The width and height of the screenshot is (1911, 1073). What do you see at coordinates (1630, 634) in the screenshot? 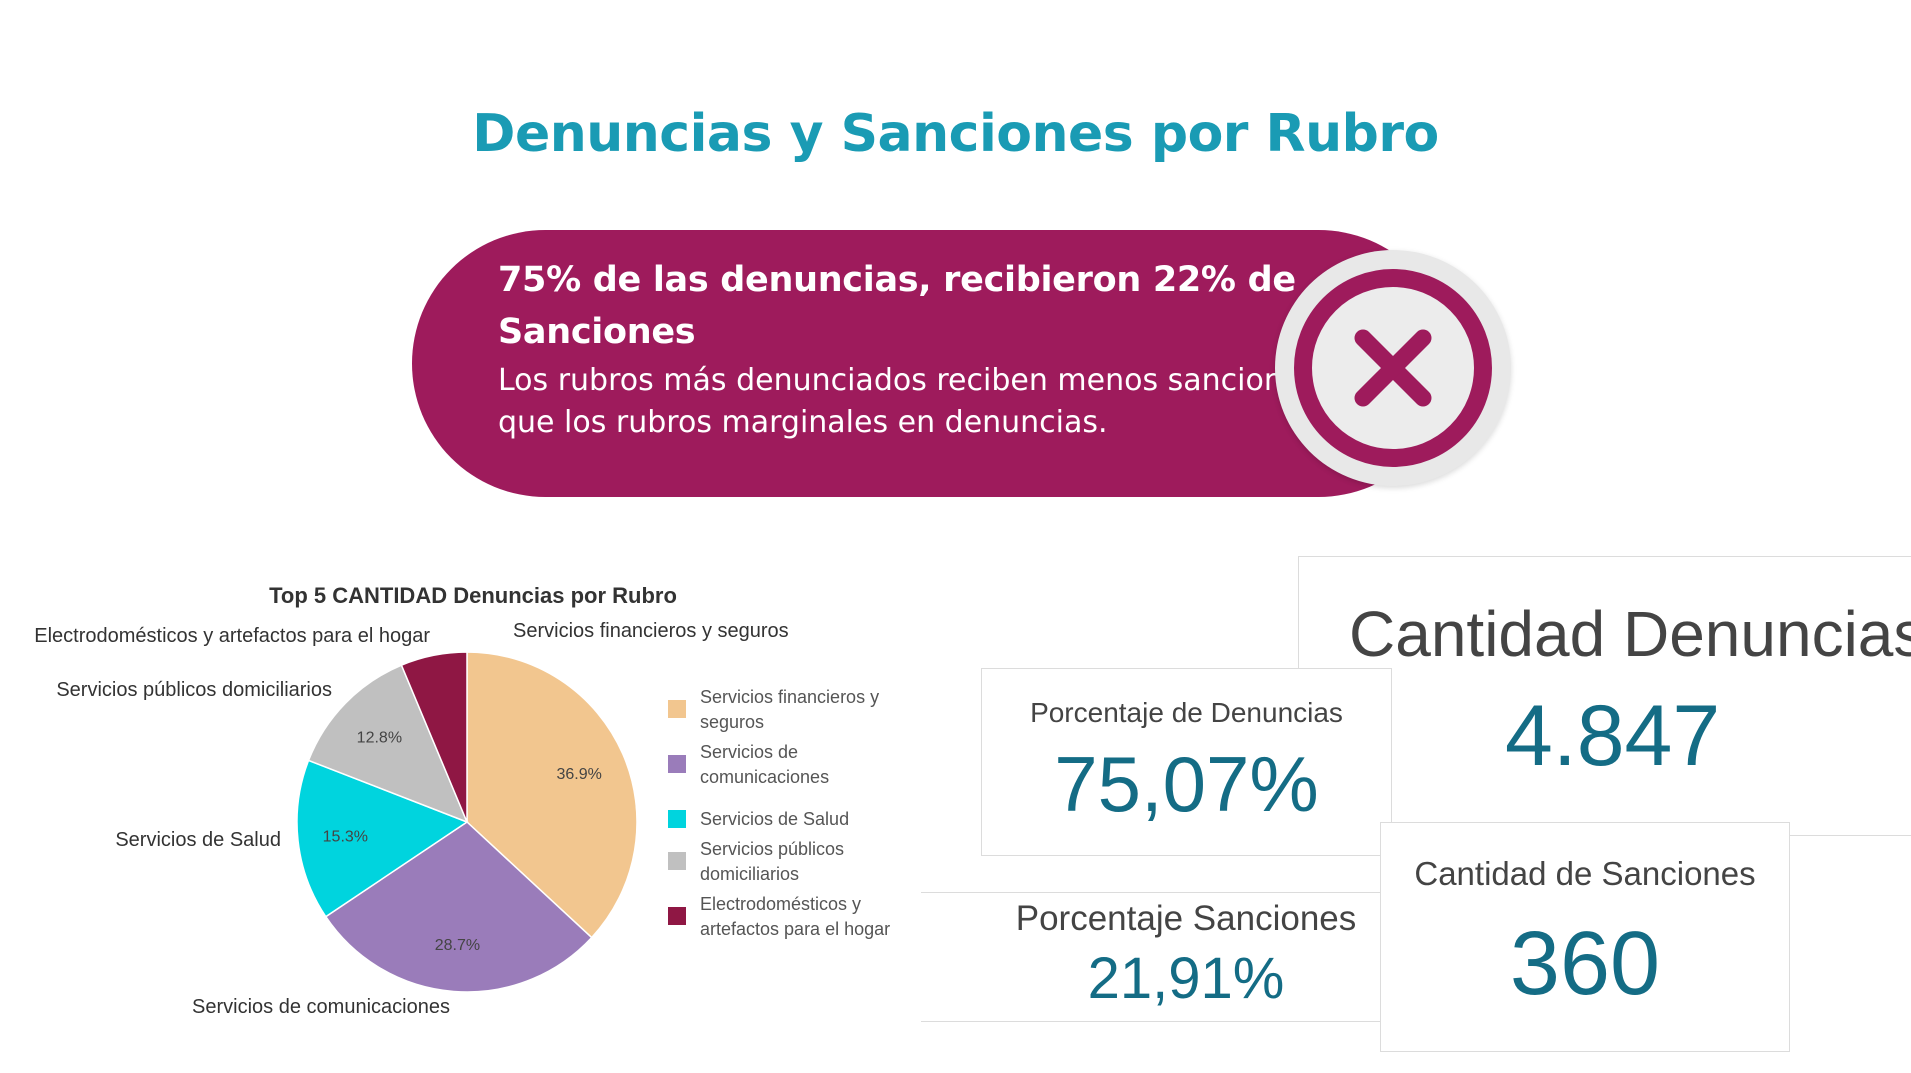
I see `kpi-label-cantidad-denuncias: Cantidad Denuncias` at bounding box center [1630, 634].